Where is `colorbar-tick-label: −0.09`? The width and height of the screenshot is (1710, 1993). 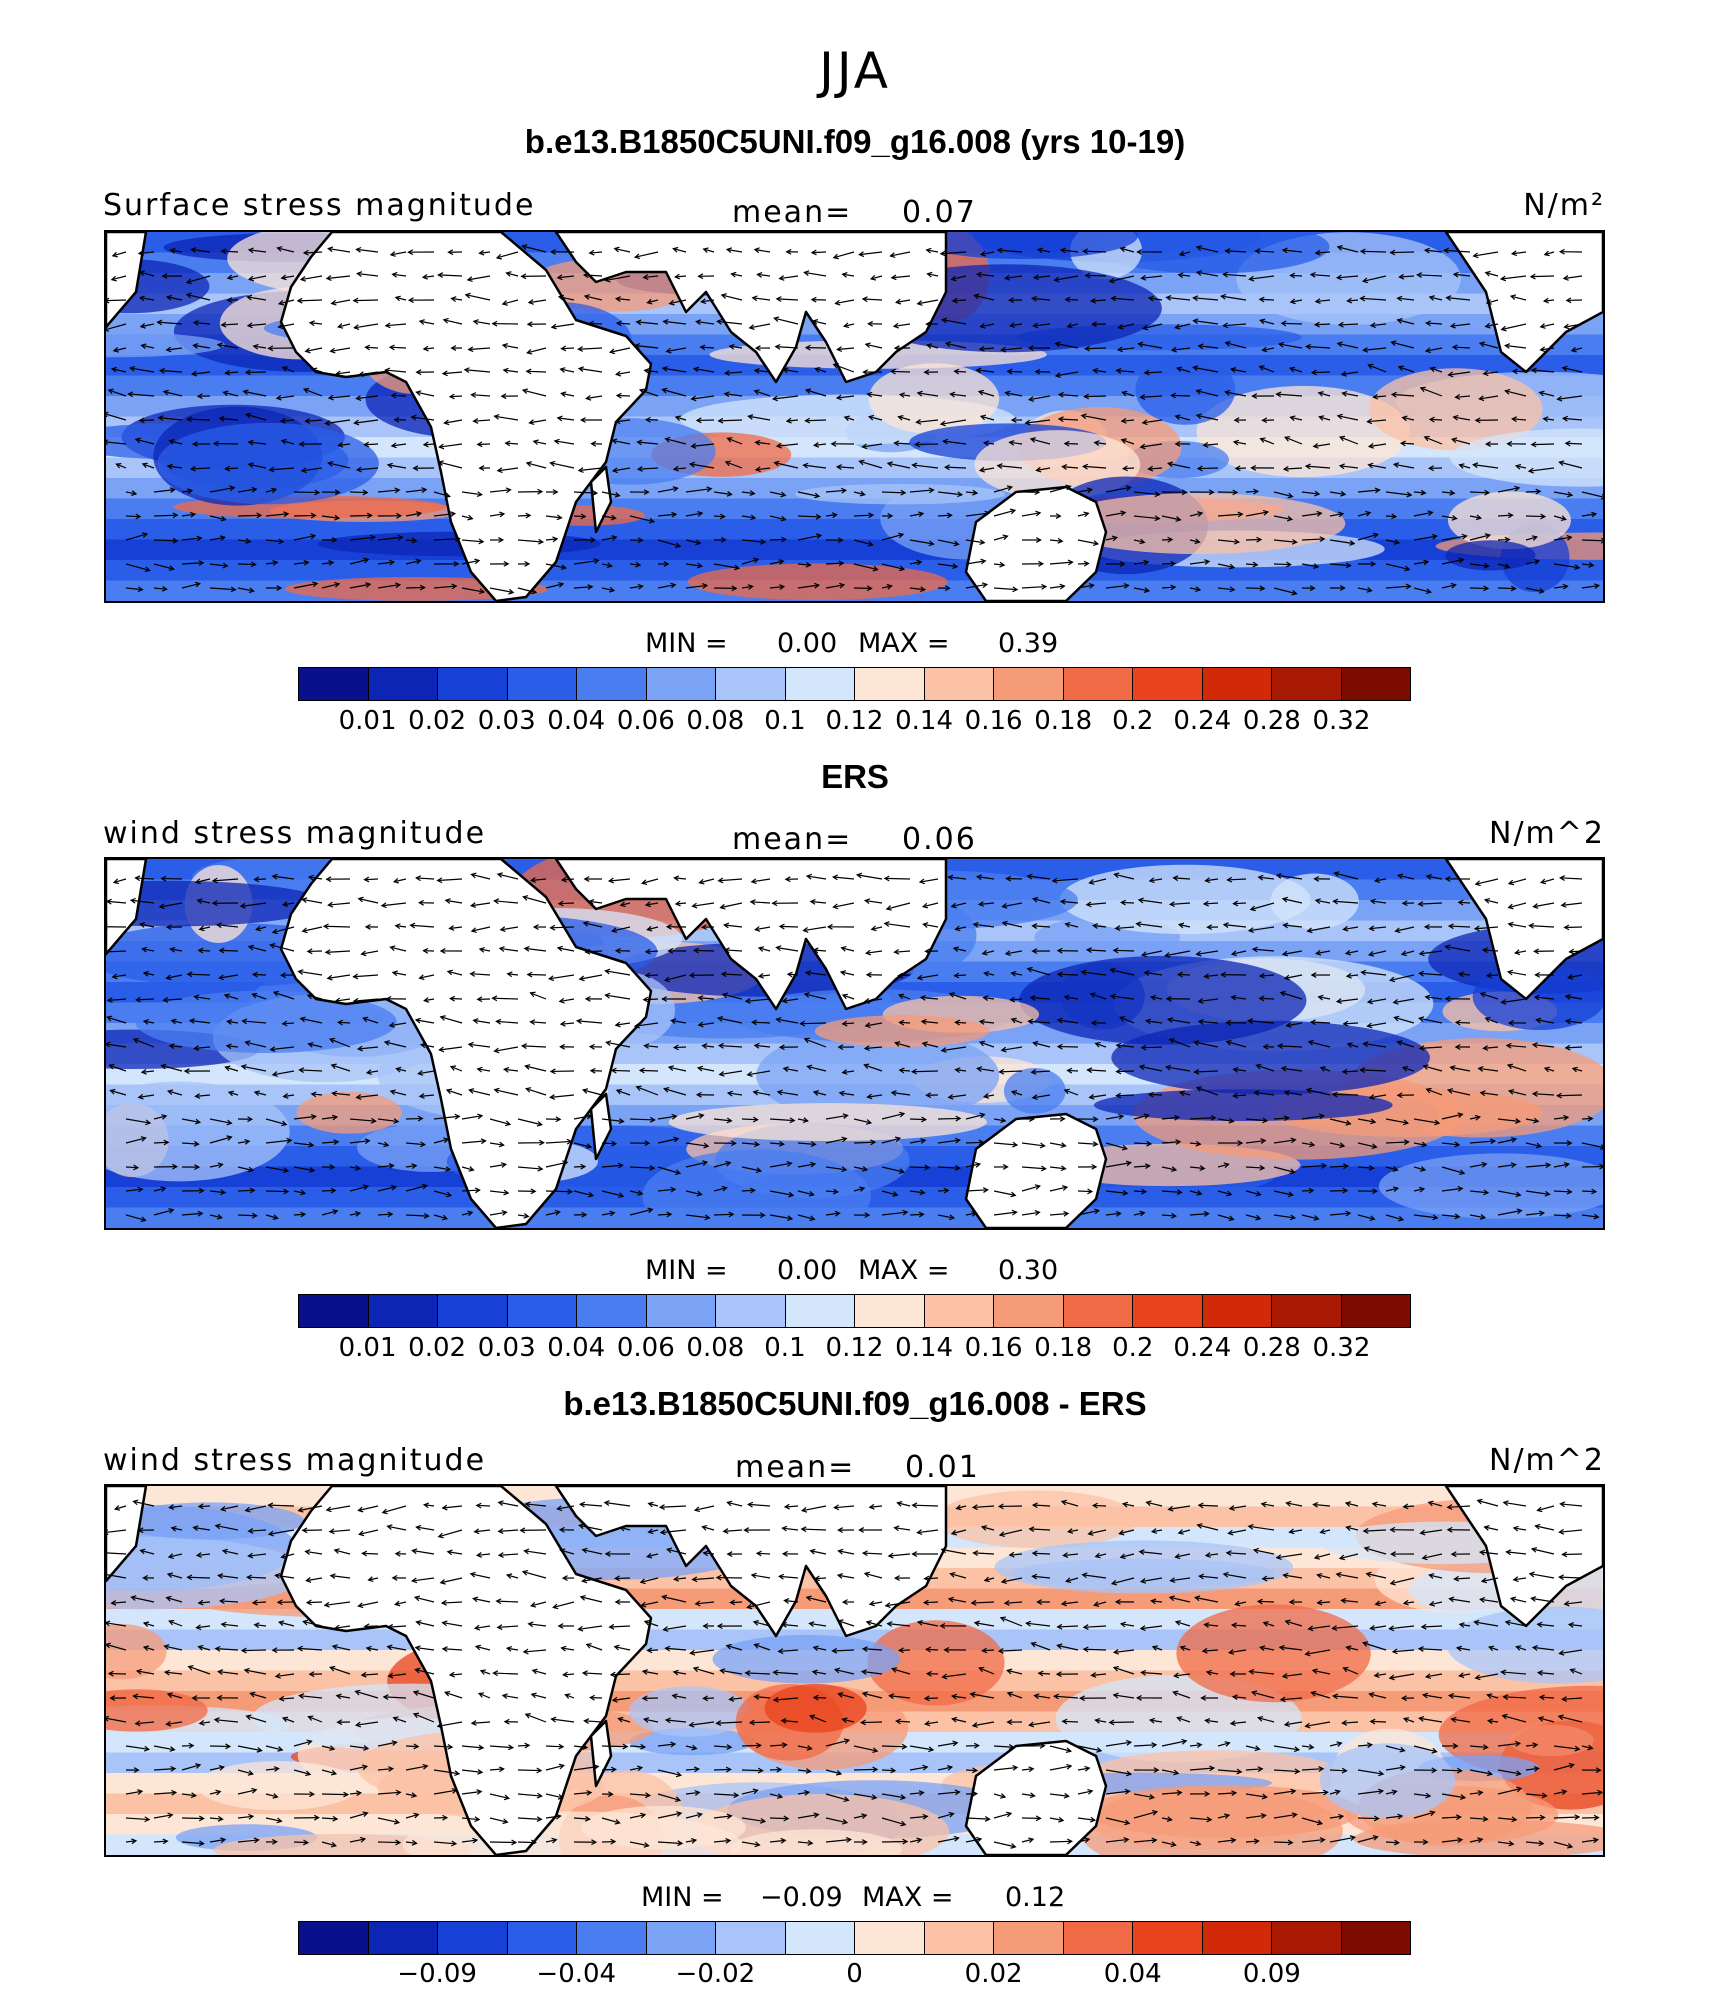
colorbar-tick-label: −0.09 is located at coordinates (437, 1974).